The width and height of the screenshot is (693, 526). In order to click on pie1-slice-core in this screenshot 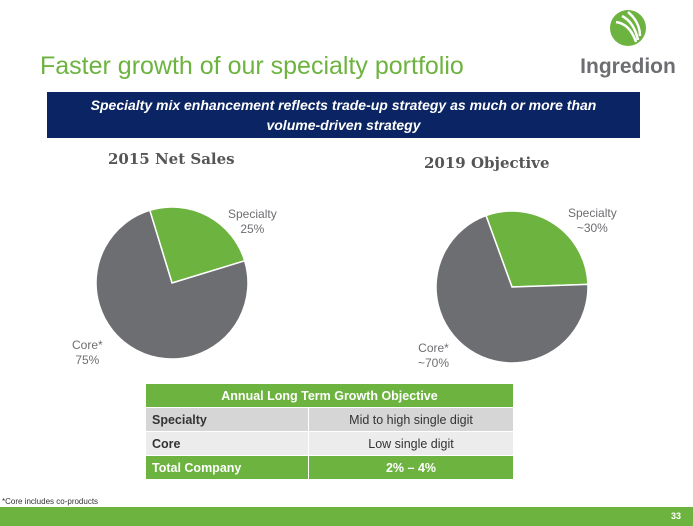, I will do `click(172, 284)`.